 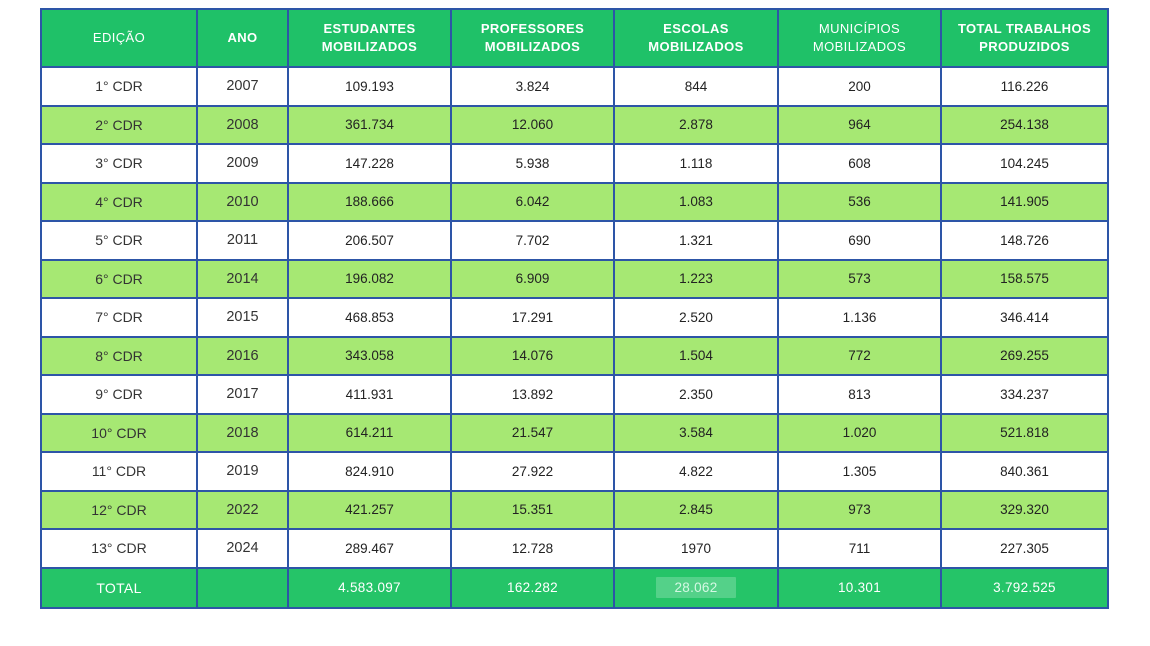 What do you see at coordinates (696, 317) in the screenshot?
I see `escolas-cell: 2.520` at bounding box center [696, 317].